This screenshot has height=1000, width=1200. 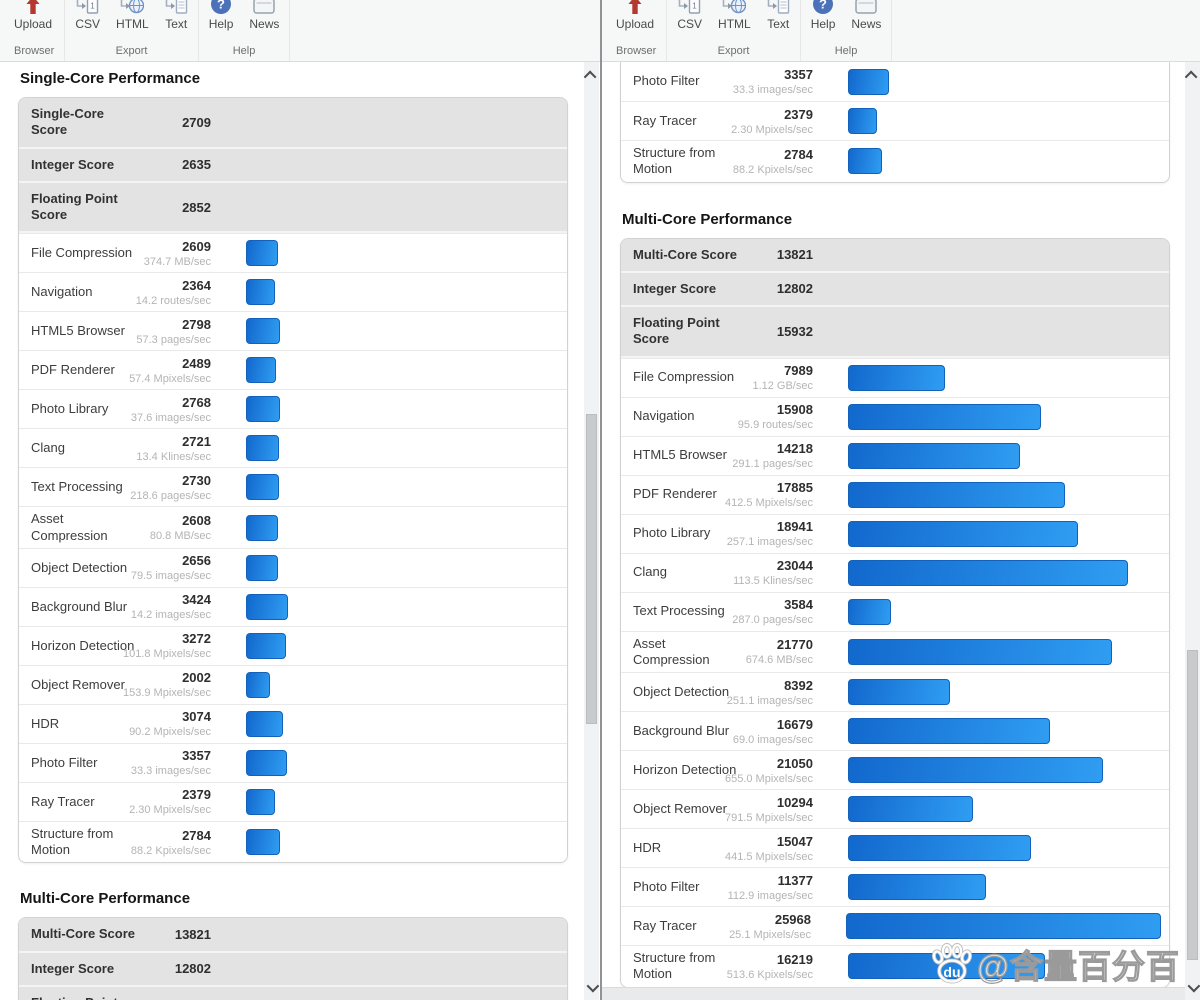 What do you see at coordinates (83, 934) in the screenshot?
I see `summary-label: Multi-Core Score` at bounding box center [83, 934].